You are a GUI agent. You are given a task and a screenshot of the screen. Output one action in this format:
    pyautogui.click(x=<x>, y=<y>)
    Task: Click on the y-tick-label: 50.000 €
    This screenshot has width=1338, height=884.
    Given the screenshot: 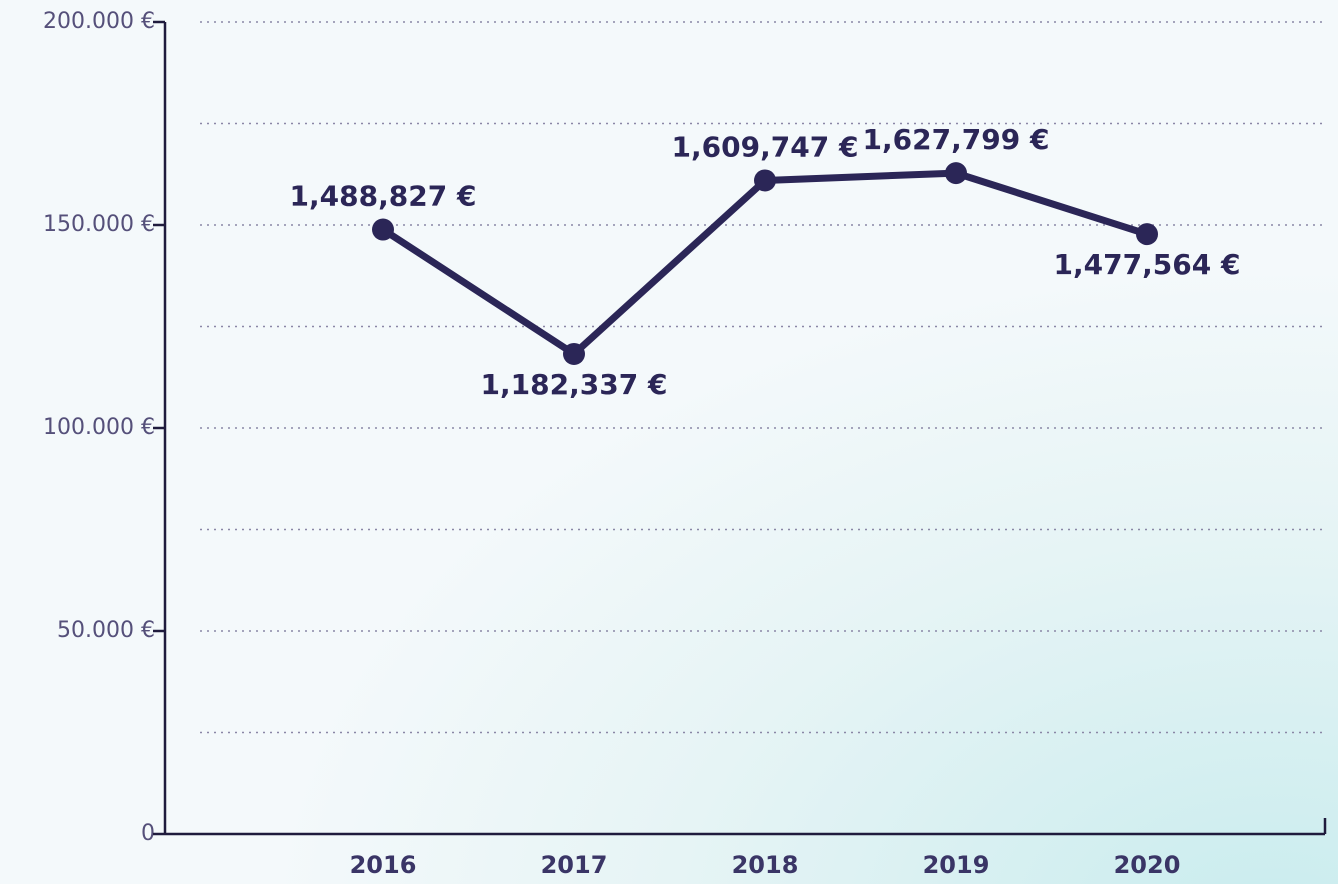 What is the action you would take?
    pyautogui.click(x=106, y=630)
    